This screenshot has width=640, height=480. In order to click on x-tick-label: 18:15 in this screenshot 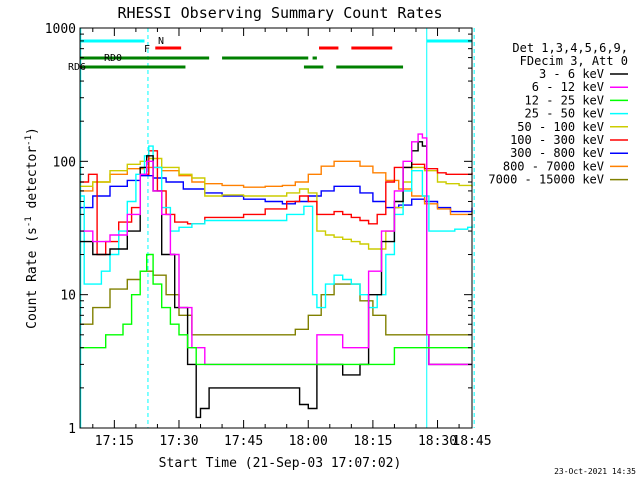, I will do `click(372, 441)`.